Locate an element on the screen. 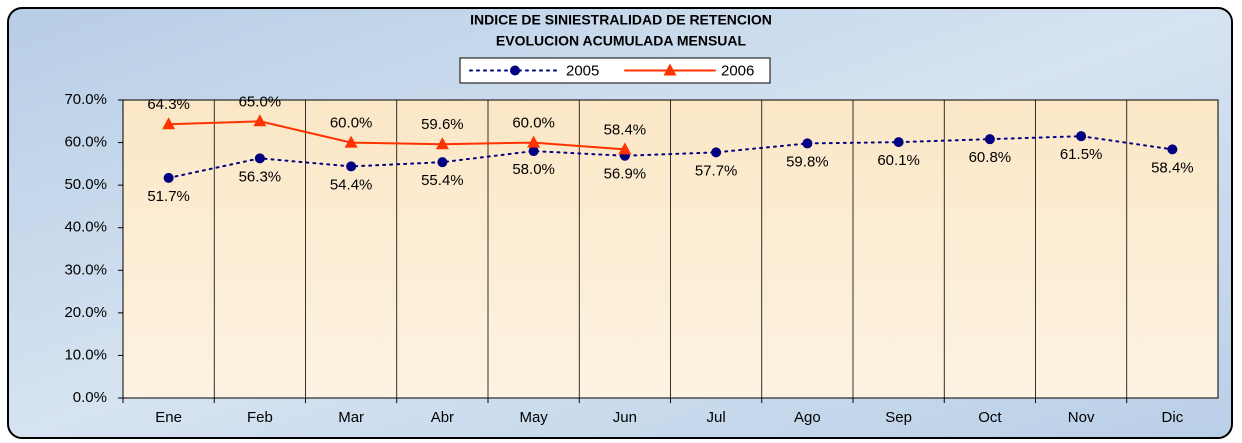 The height and width of the screenshot is (443, 1242). data-label: 57.7% is located at coordinates (716, 170).